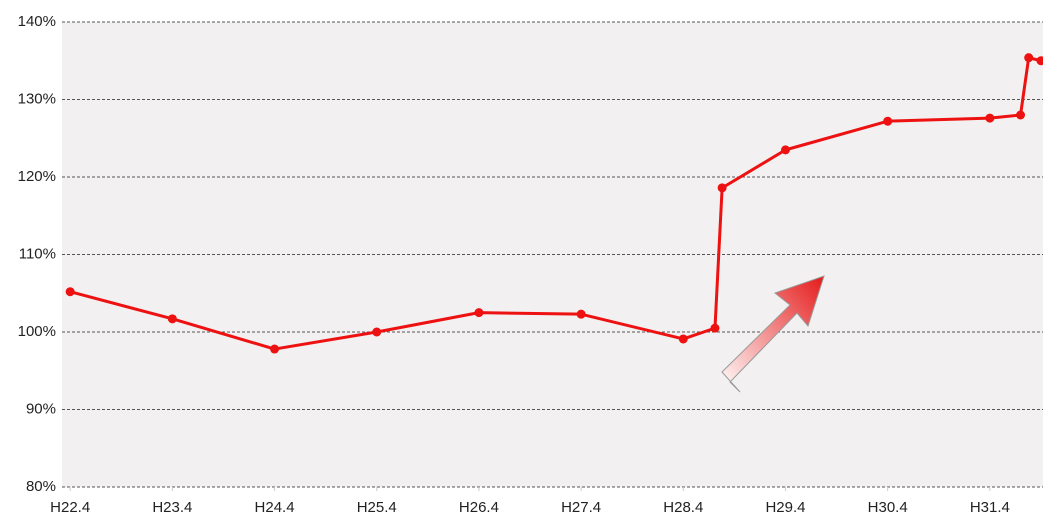 The image size is (1043, 523). What do you see at coordinates (41, 408) in the screenshot?
I see `y-tick-label: 90%` at bounding box center [41, 408].